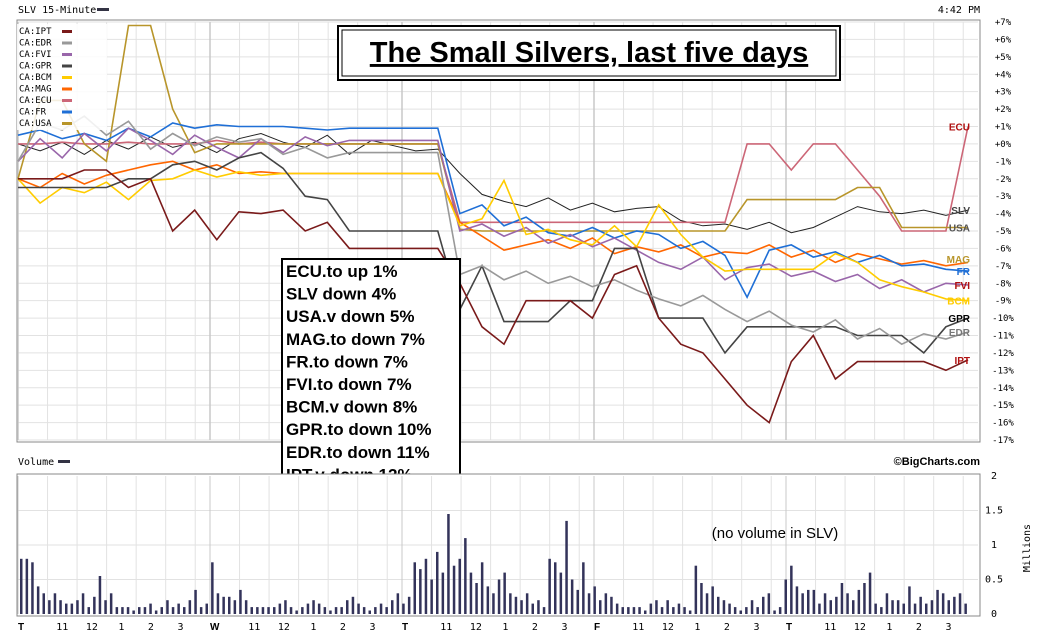 The width and height of the screenshot is (1045, 635). What do you see at coordinates (1003, 284) in the screenshot?
I see `y-tick-label: -8%` at bounding box center [1003, 284].